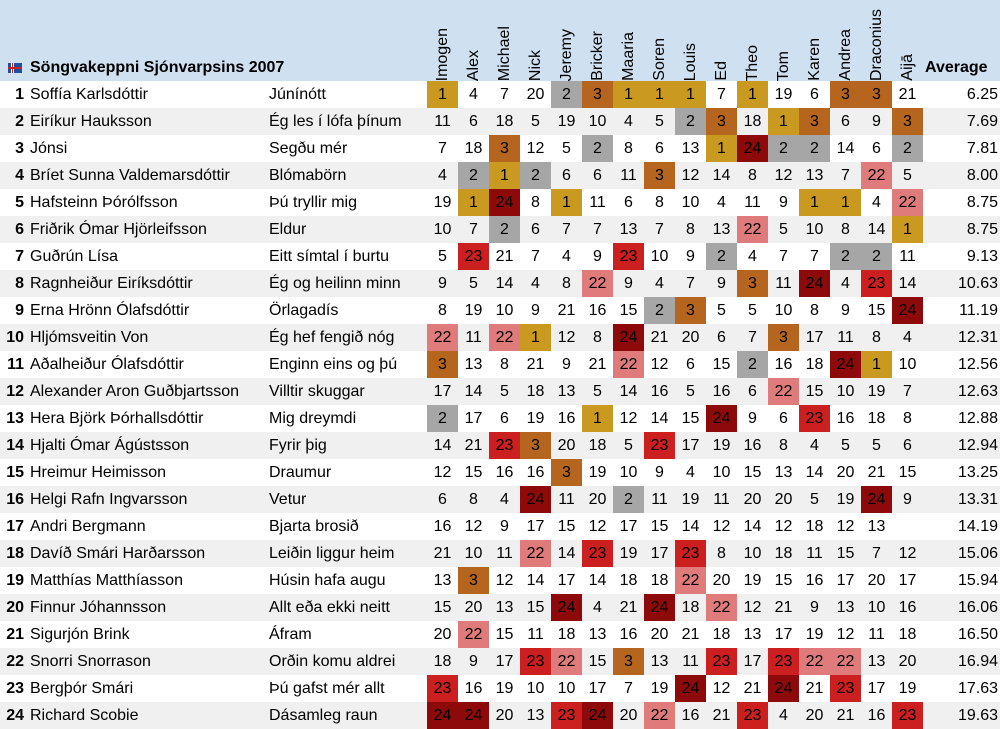  Describe the element at coordinates (89, 94) in the screenshot. I see `artist-cell: Soffía Karlsdóttir` at that location.